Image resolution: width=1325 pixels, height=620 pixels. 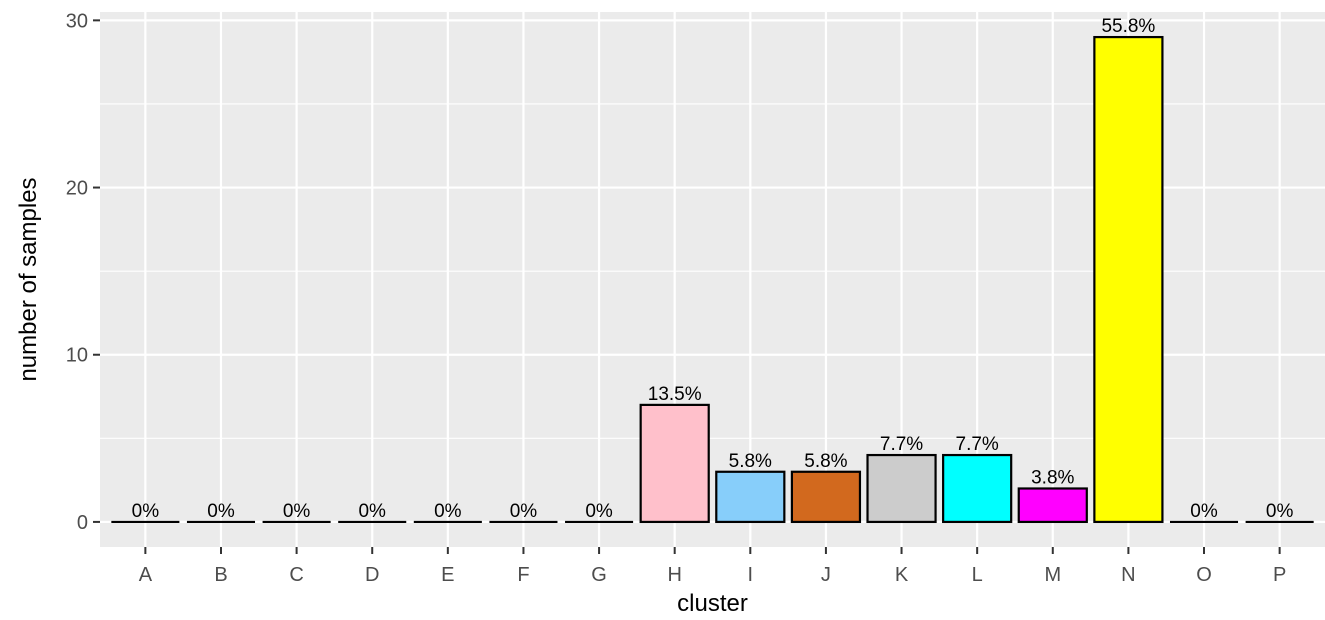 What do you see at coordinates (712, 603) in the screenshot?
I see `x-axis-title: cluster` at bounding box center [712, 603].